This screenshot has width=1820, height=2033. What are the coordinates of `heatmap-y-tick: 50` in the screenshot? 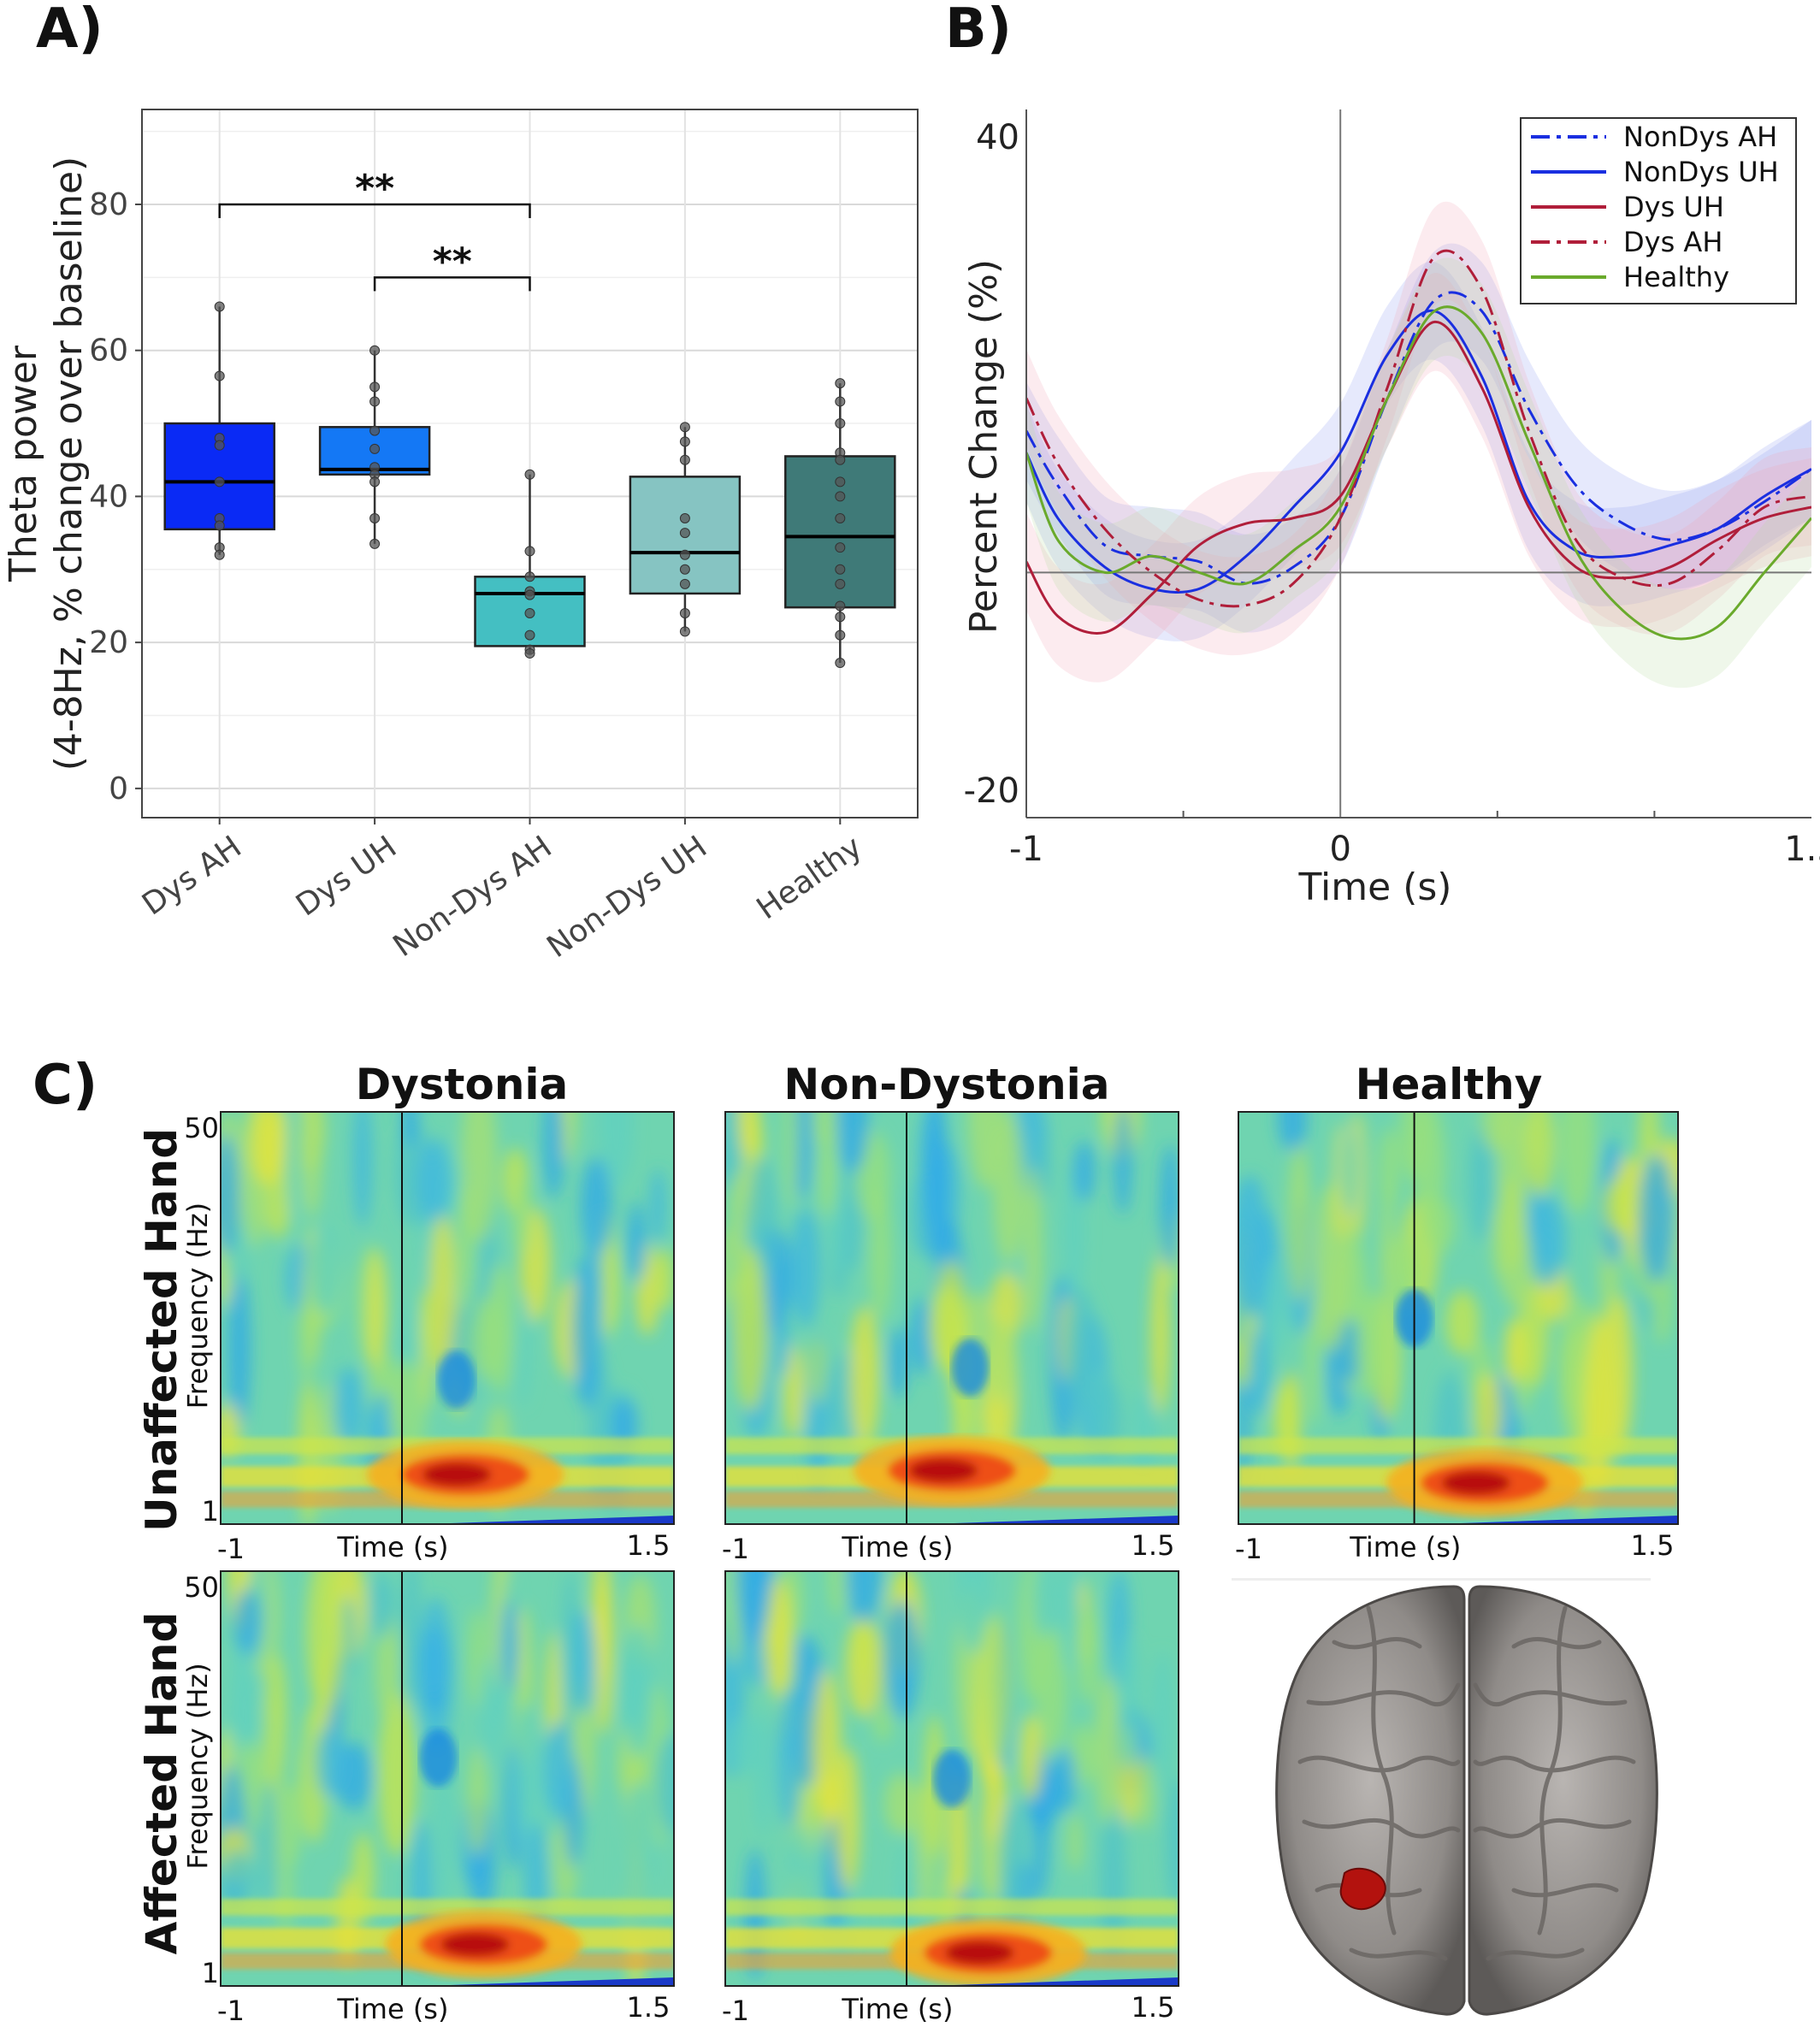 It's located at (202, 1128).